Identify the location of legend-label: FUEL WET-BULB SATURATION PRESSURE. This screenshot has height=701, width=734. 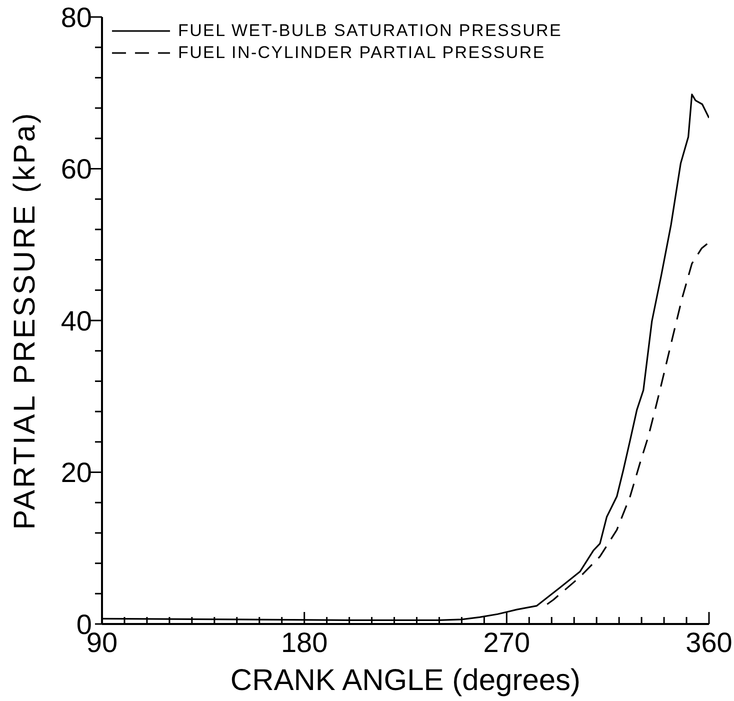
(370, 31).